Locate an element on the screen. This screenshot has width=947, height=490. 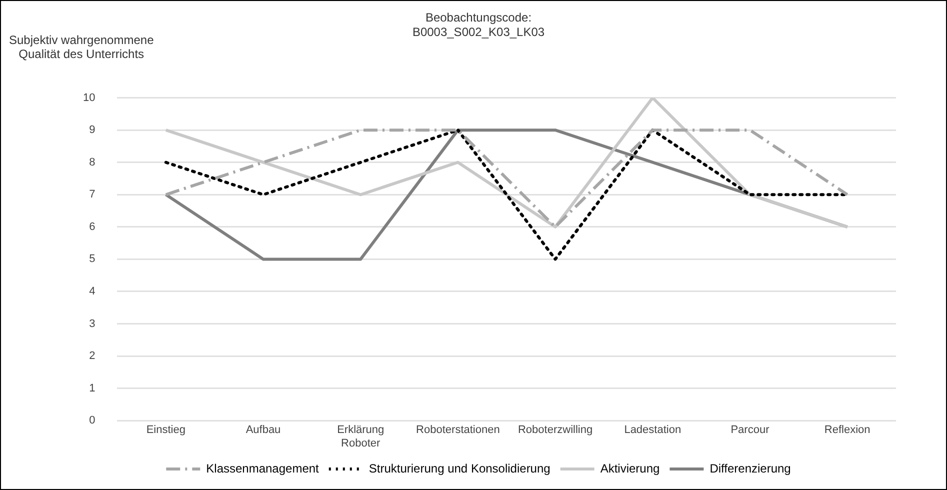
legend-label: Klassenmanagement is located at coordinates (263, 468).